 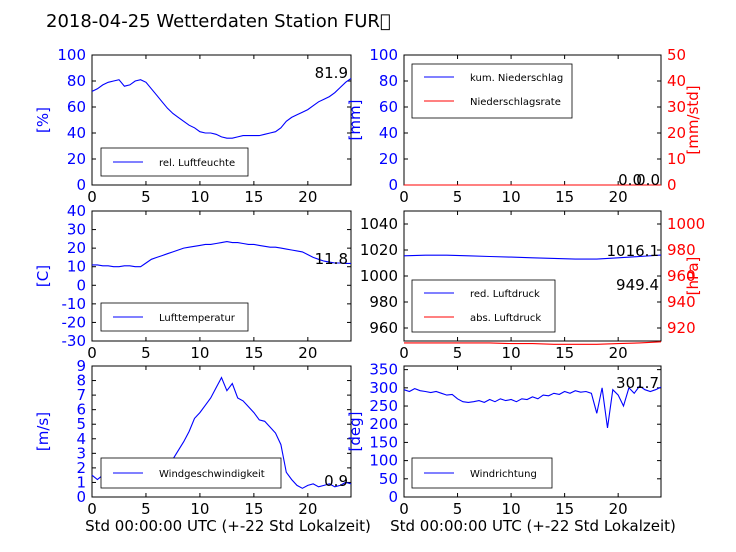 What do you see at coordinates (676, 81) in the screenshot?
I see `y-right-tick-label: 40` at bounding box center [676, 81].